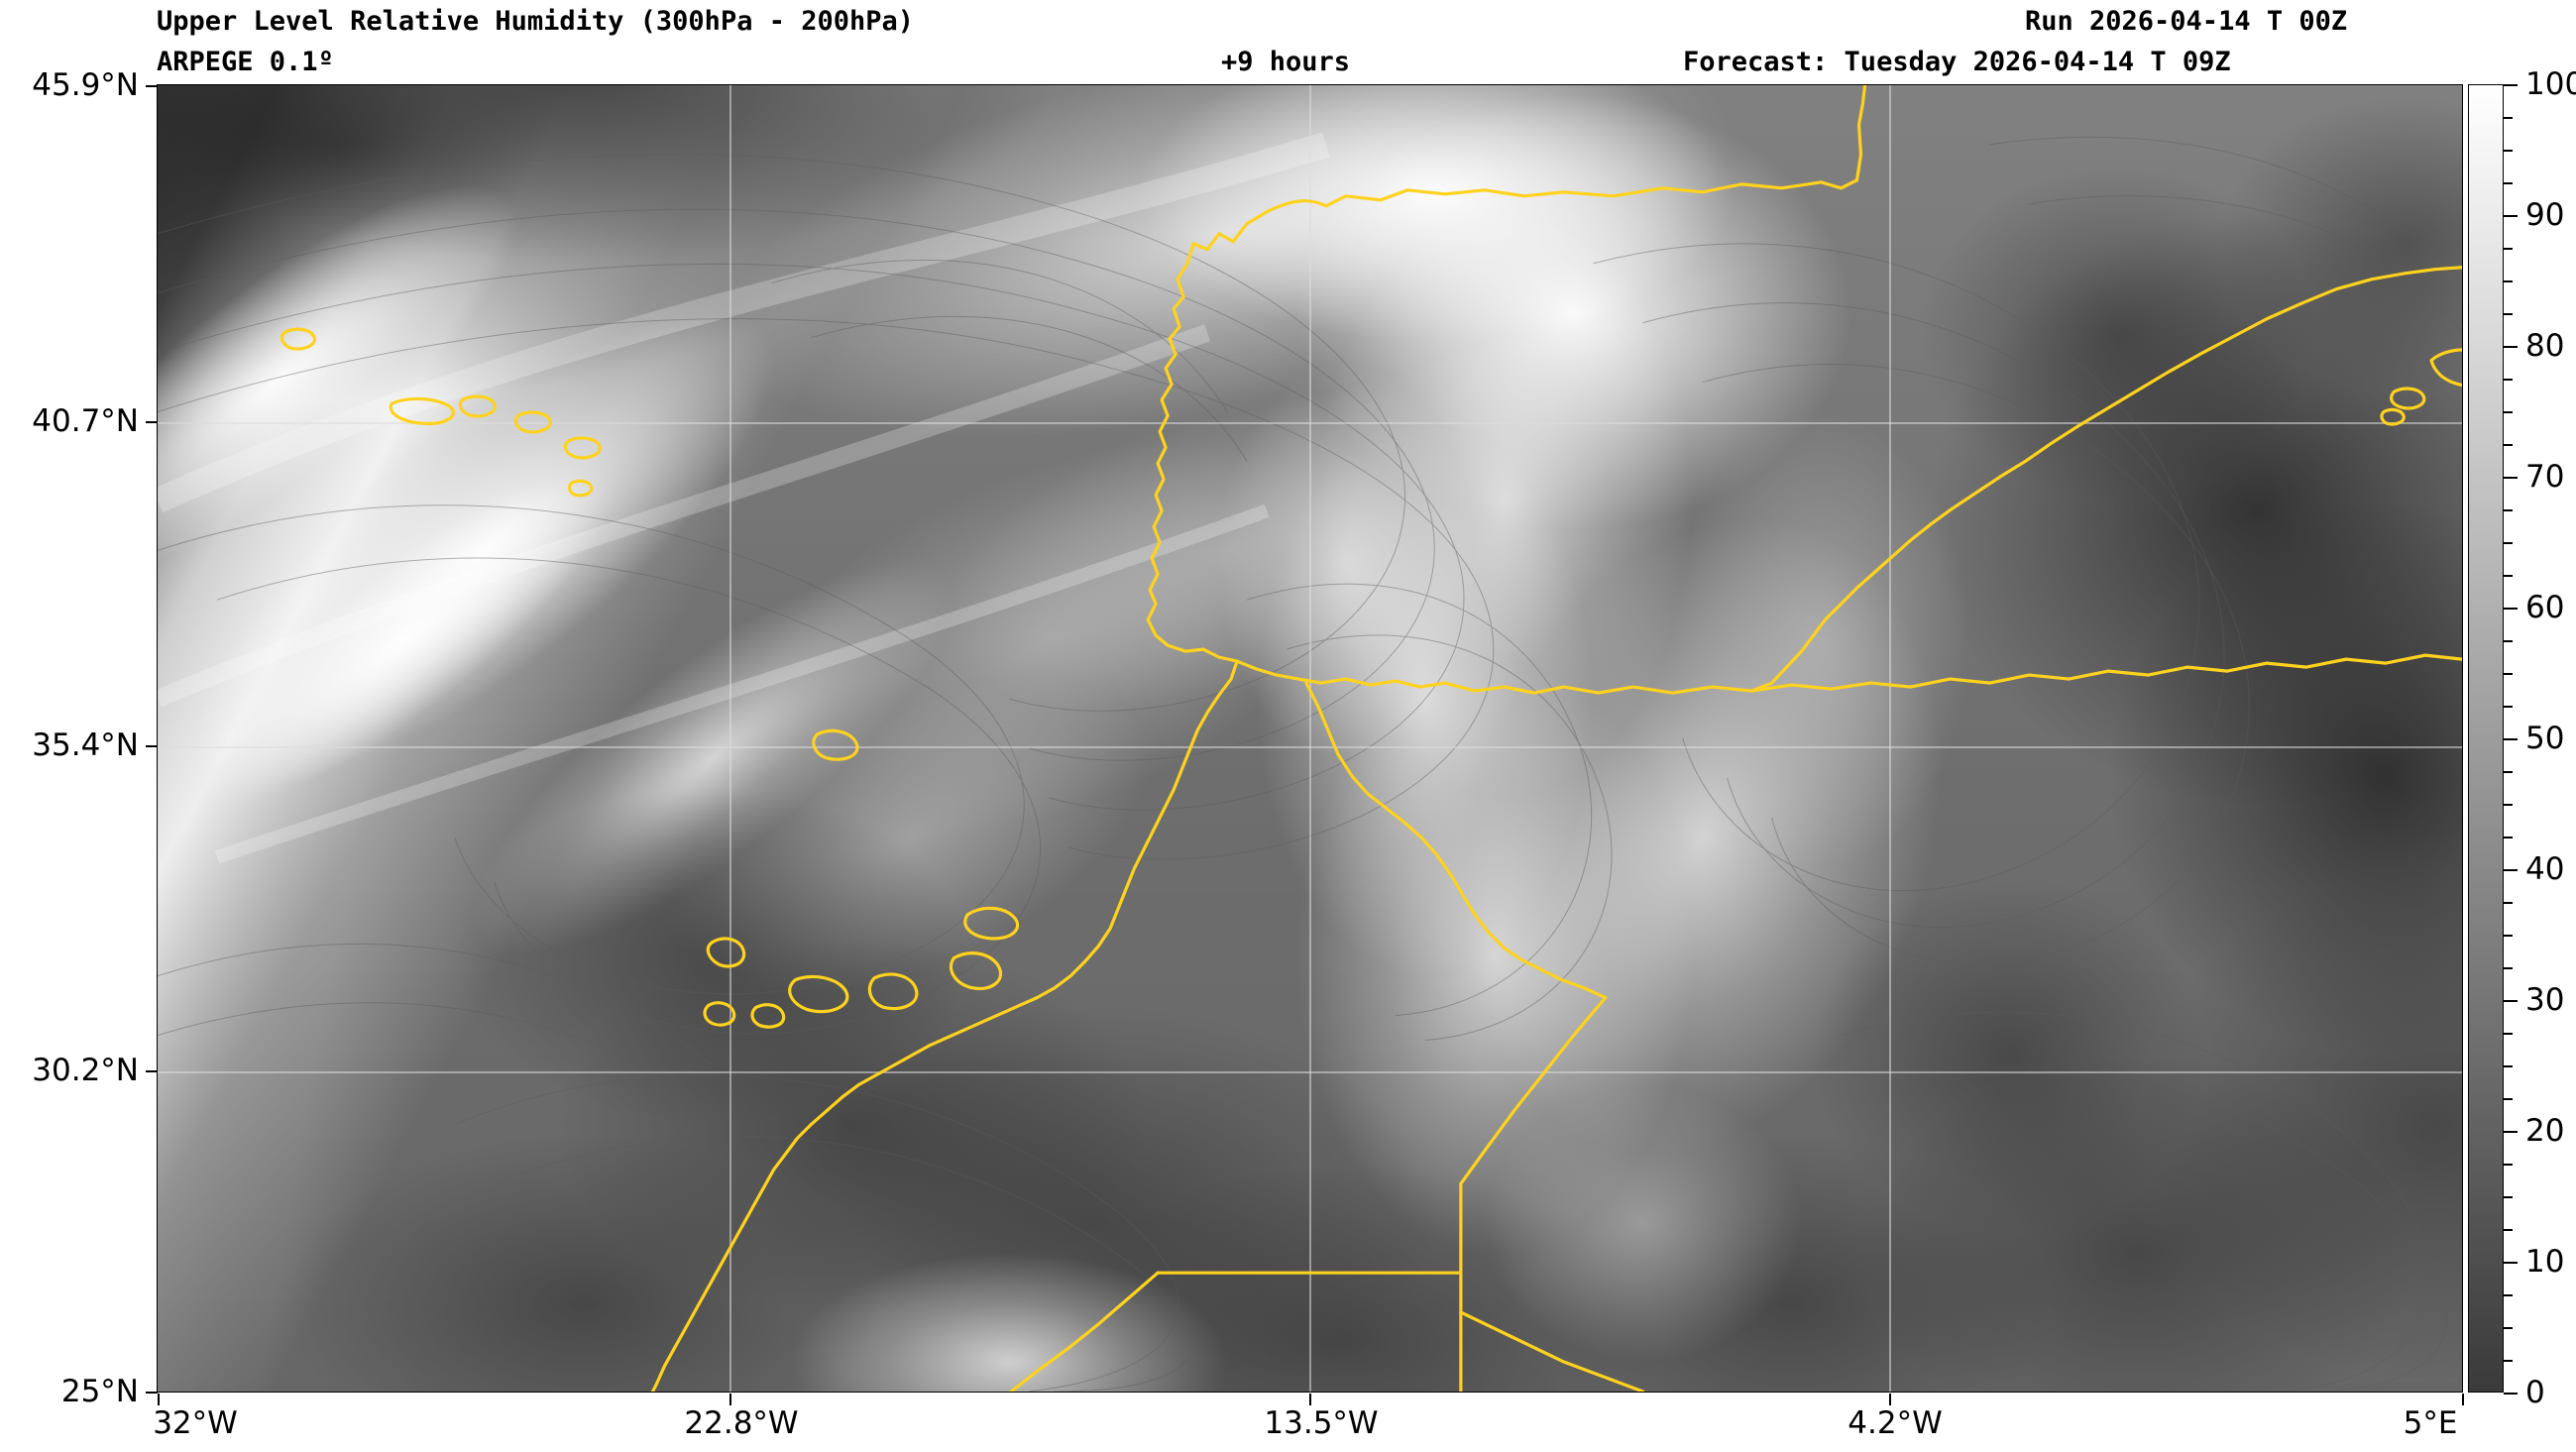  I want to click on xtick-4_2W, so click(1890, 1399).